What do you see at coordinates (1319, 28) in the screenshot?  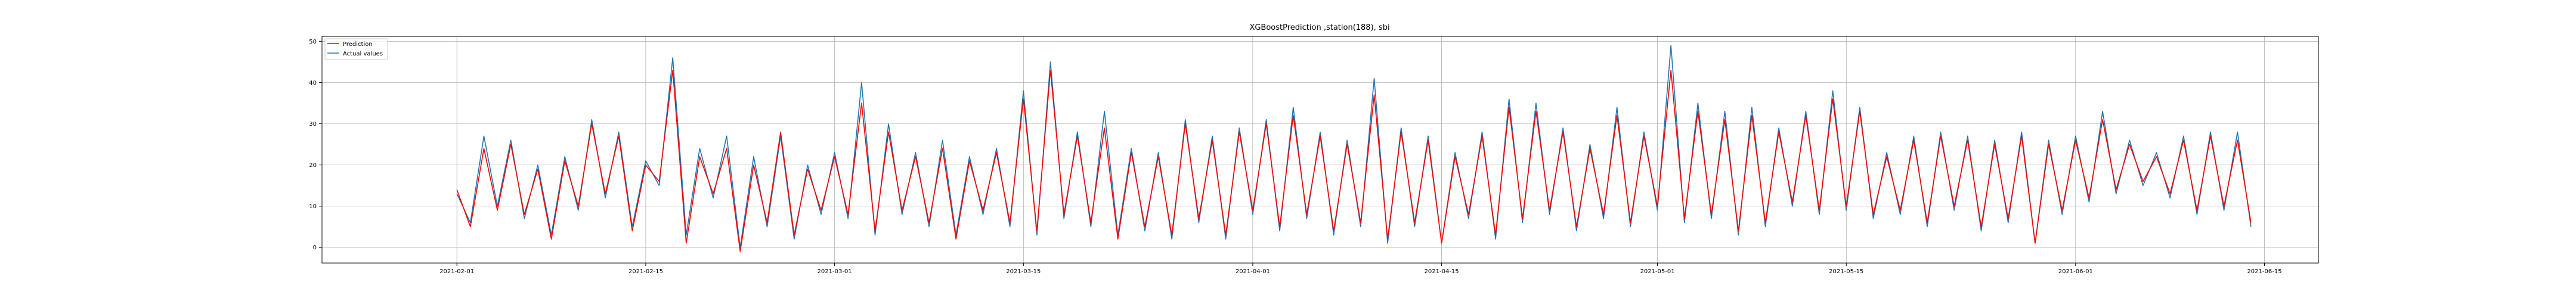 I see `chart-title: XGBoostPrediction ,station(188), sbi` at bounding box center [1319, 28].